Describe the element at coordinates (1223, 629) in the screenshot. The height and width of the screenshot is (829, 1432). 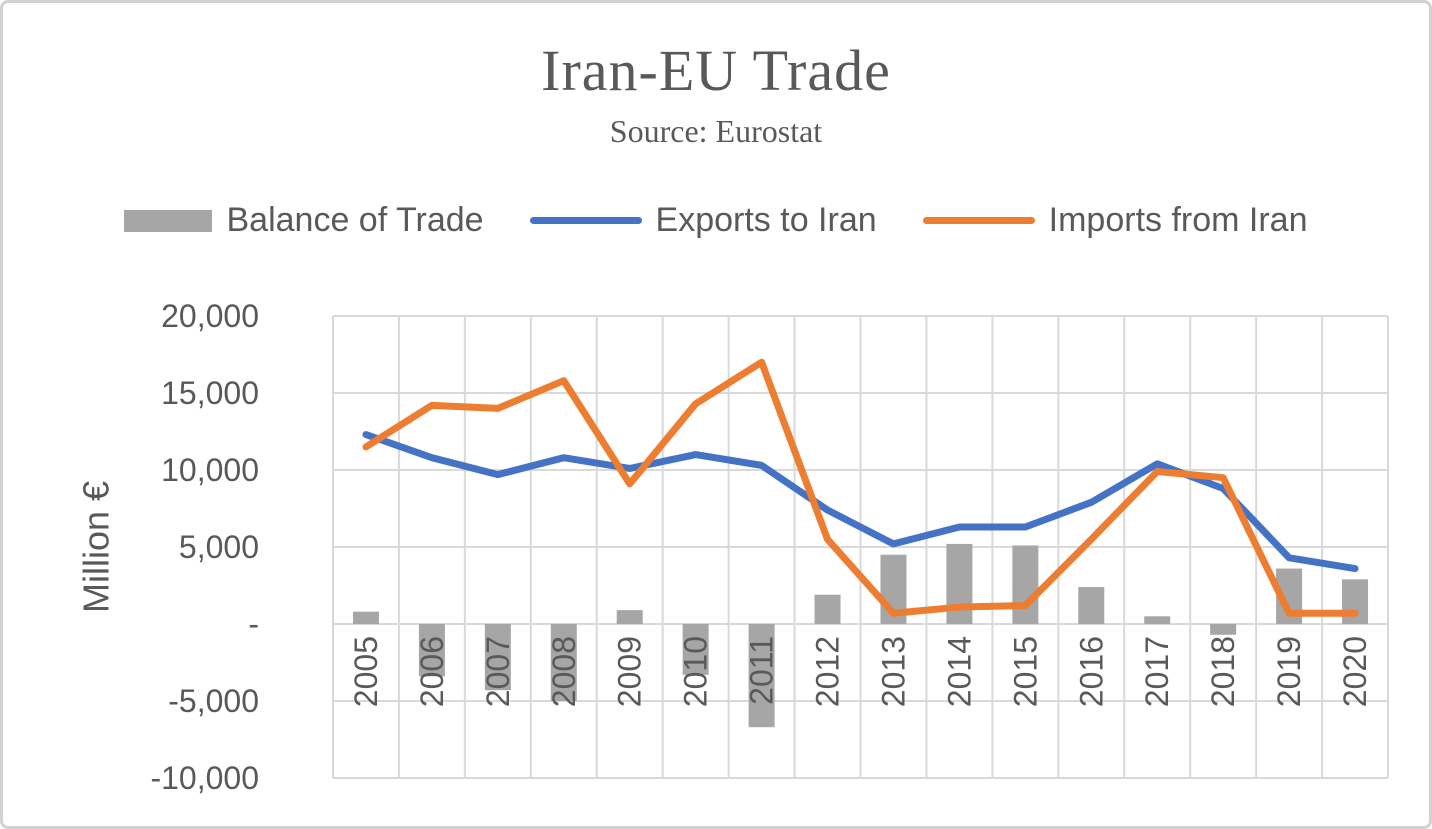
I see `balance-bar-2018` at that location.